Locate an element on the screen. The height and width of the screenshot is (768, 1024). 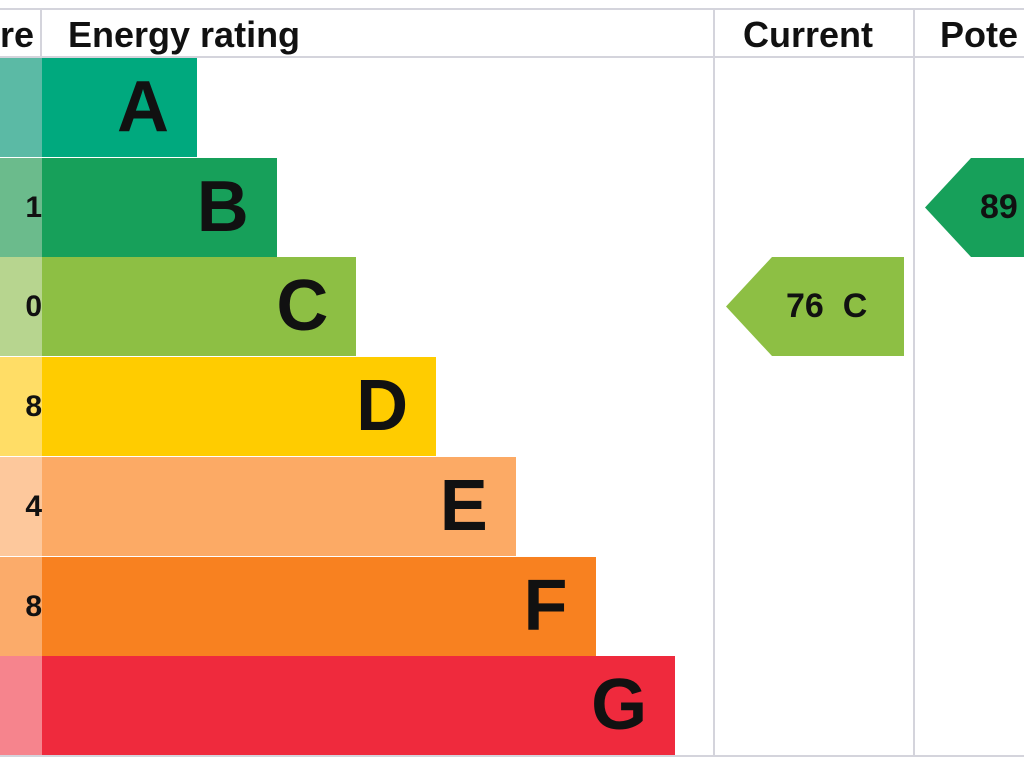
rating-bar-f: F is located at coordinates (319, 606).